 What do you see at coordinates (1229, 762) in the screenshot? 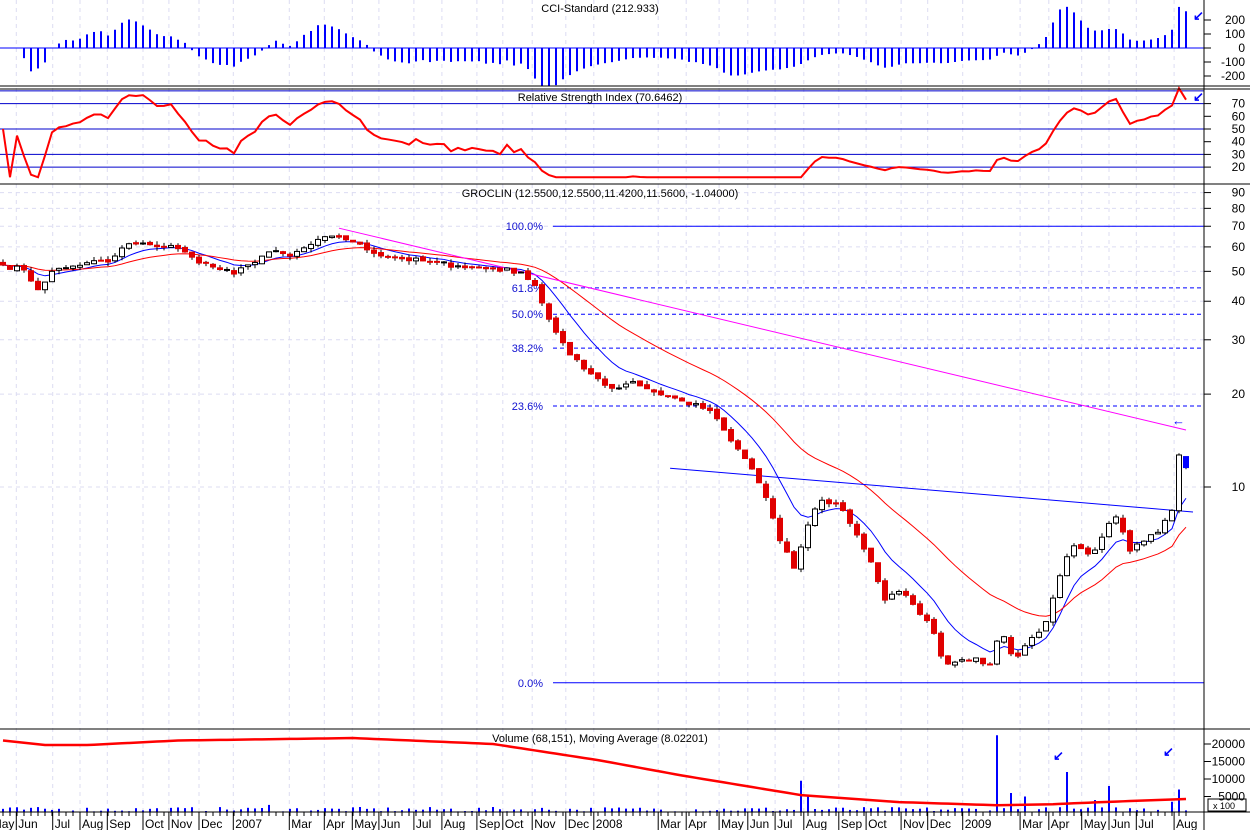
I see `volume-tick-label: 15000` at bounding box center [1229, 762].